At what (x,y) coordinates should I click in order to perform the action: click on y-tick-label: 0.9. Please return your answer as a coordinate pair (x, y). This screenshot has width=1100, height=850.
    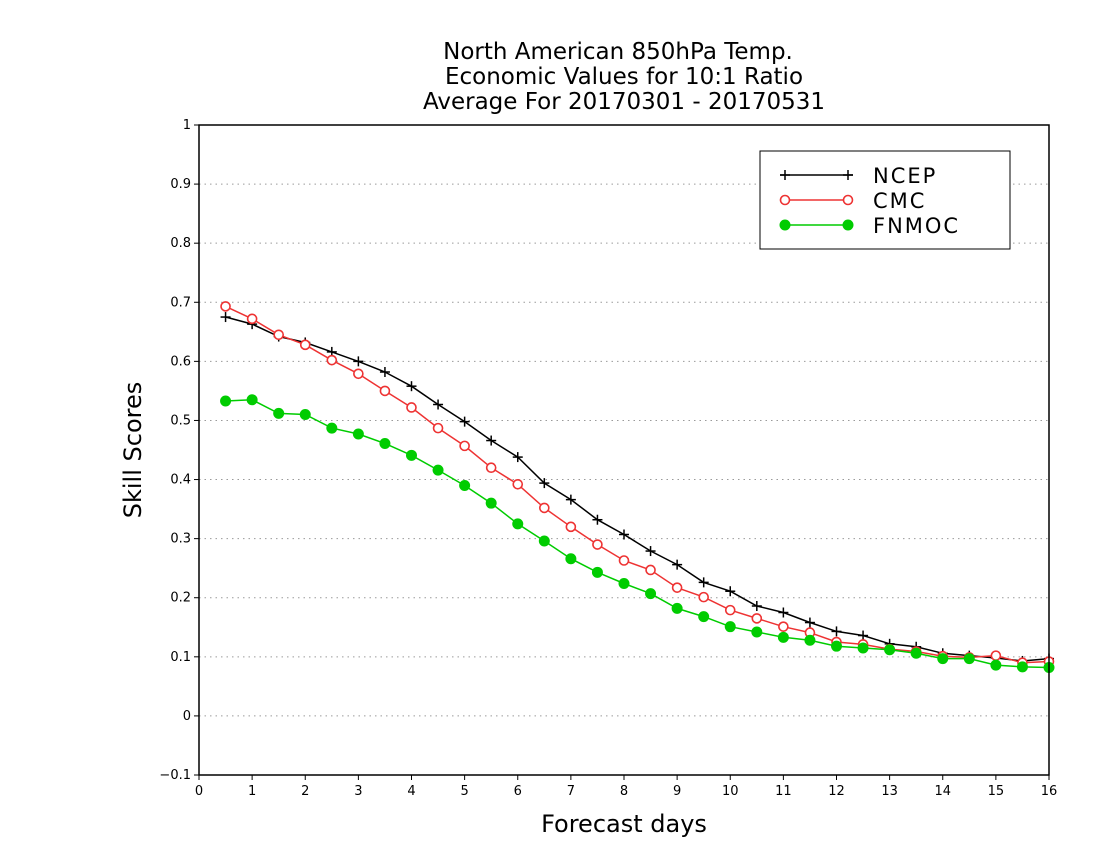
    Looking at the image, I should click on (180, 184).